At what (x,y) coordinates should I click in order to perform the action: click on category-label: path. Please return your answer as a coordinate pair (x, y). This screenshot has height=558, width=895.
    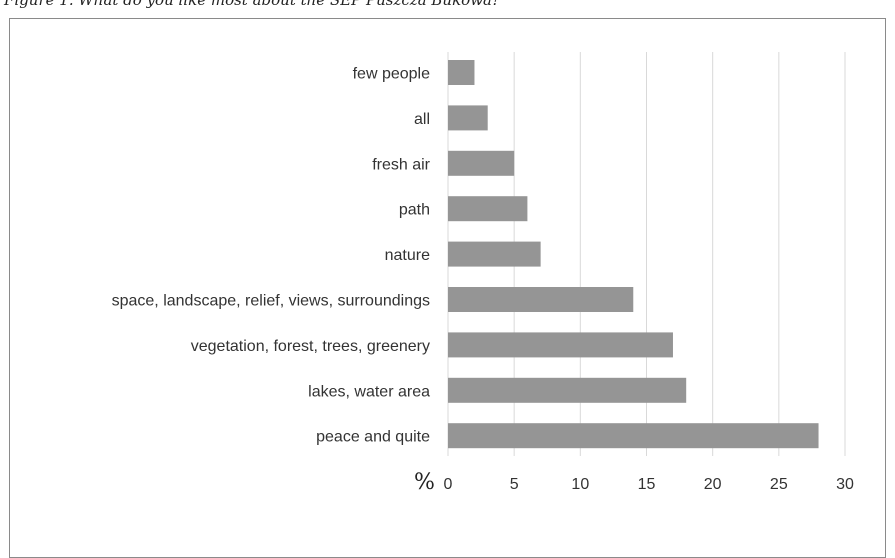
    Looking at the image, I should click on (414, 210).